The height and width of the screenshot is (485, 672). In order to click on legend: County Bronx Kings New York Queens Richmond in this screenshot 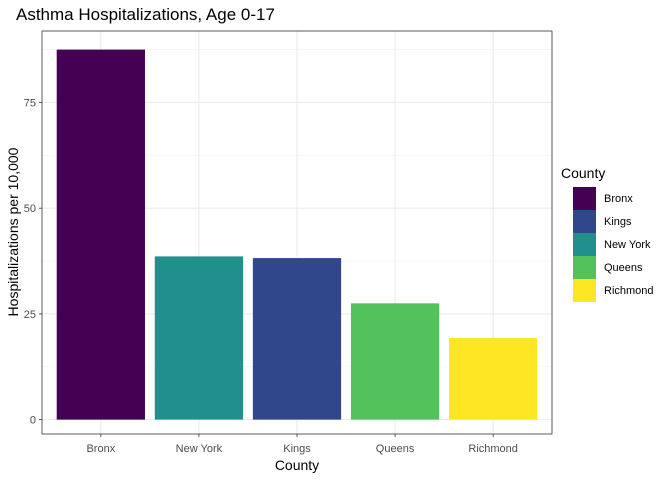, I will do `click(607, 233)`.